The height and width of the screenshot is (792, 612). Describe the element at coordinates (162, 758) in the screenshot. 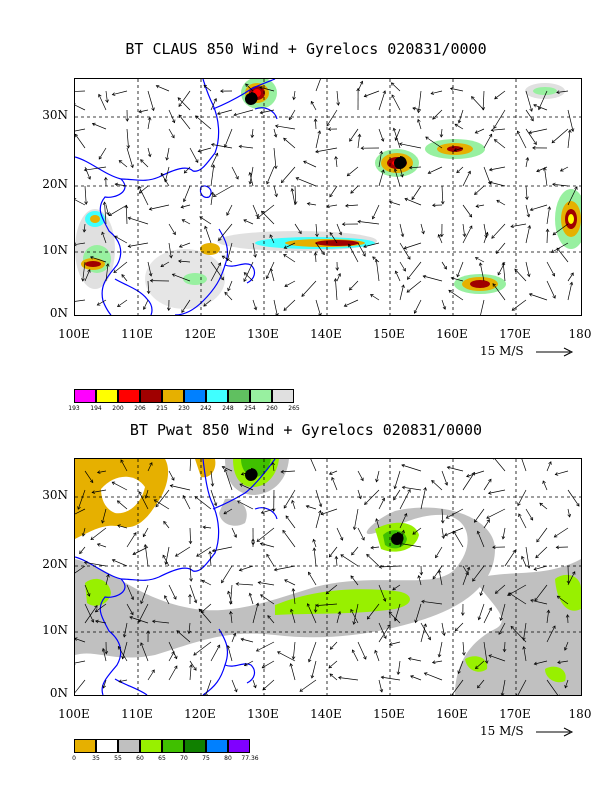

I see `p2-legend-label: 65` at that location.